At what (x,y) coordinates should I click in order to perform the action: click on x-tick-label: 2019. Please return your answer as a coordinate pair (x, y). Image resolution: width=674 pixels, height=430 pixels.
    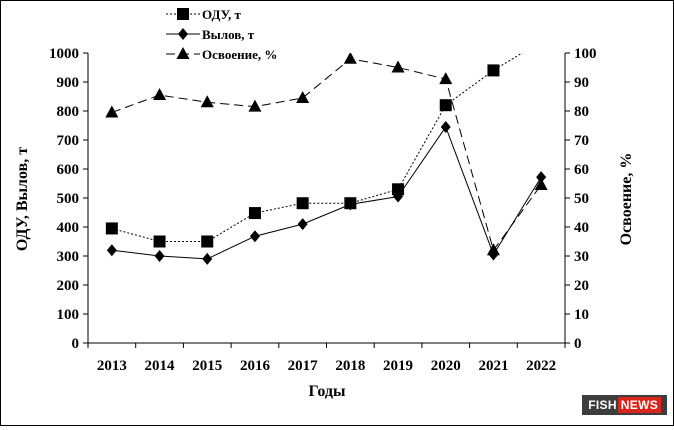
    Looking at the image, I should click on (398, 366).